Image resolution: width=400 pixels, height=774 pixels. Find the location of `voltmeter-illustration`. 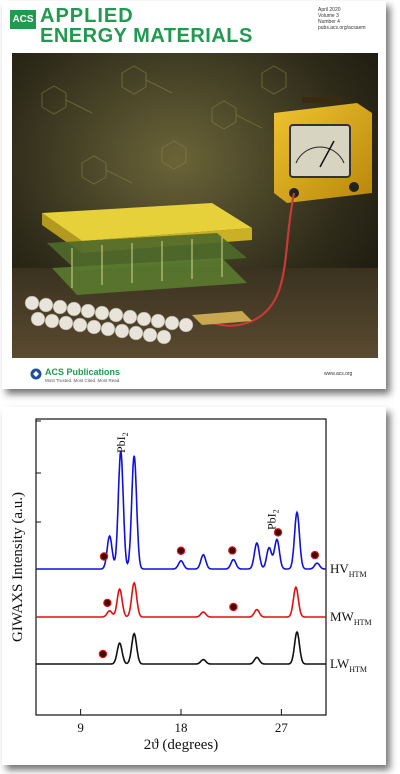

voltmeter-illustration is located at coordinates (323, 150).